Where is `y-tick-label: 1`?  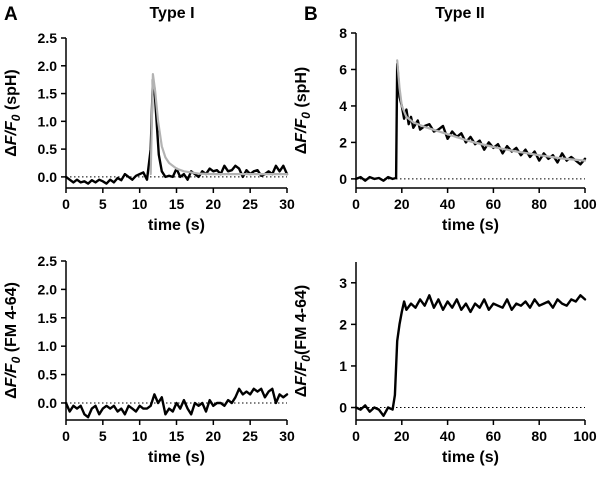
y-tick-label: 1 is located at coordinates (343, 366).